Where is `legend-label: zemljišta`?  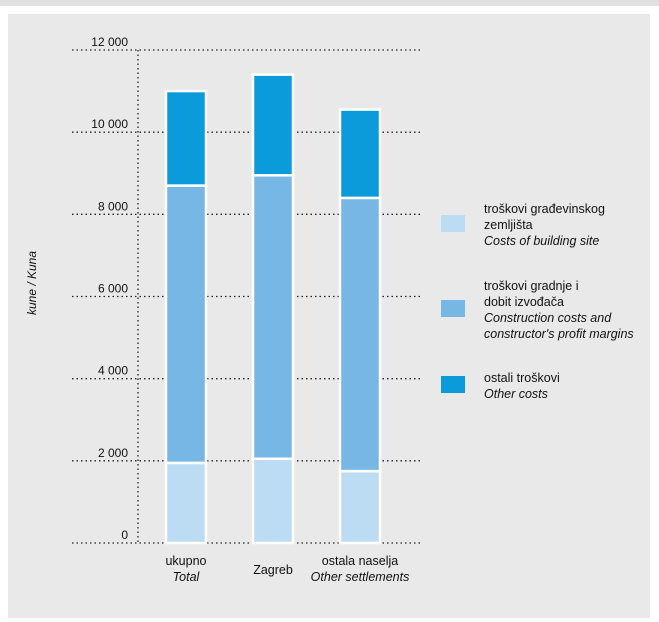 legend-label: zemljišta is located at coordinates (508, 225).